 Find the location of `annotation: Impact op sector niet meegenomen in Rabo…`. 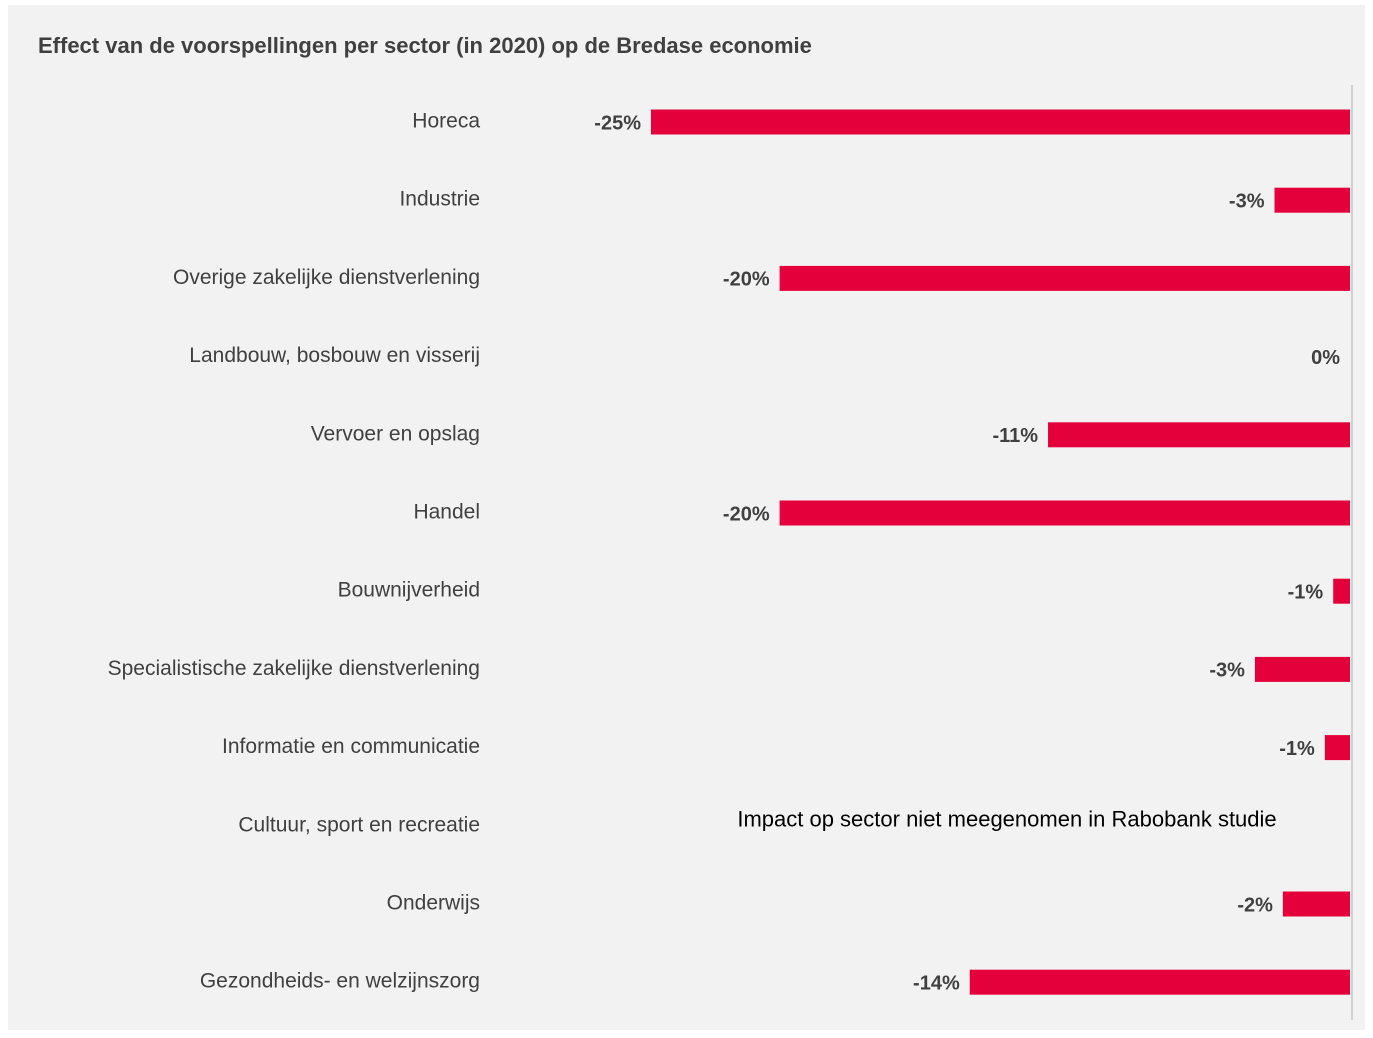

annotation: Impact op sector niet meegenomen in Rabo… is located at coordinates (1006, 819).